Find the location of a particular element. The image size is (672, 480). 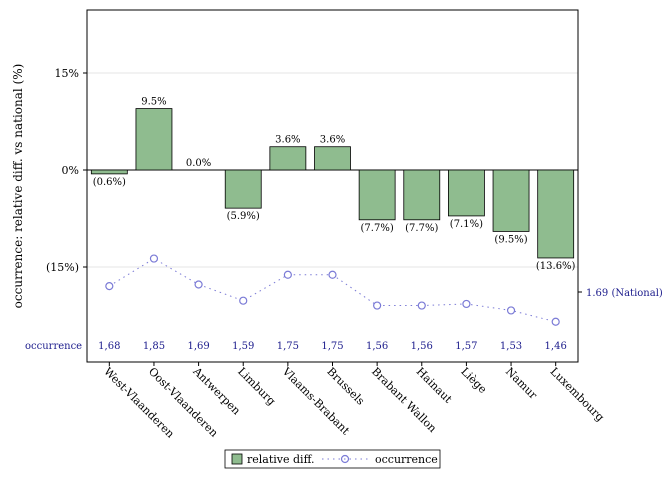

category-label: Hainaut is located at coordinates (434, 385).